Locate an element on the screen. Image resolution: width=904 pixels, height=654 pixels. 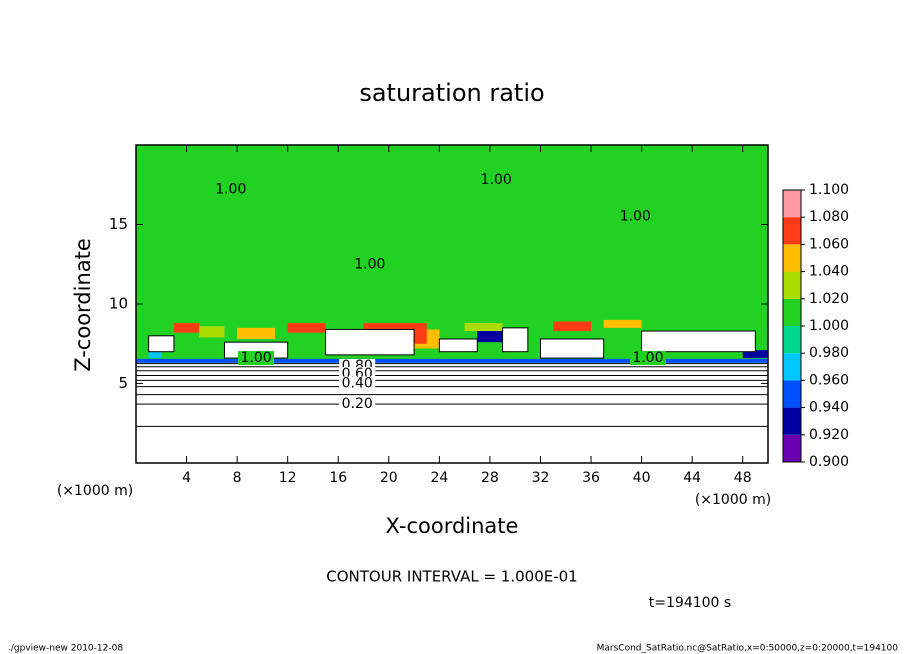
x-tick-label: 16 is located at coordinates (338, 478).